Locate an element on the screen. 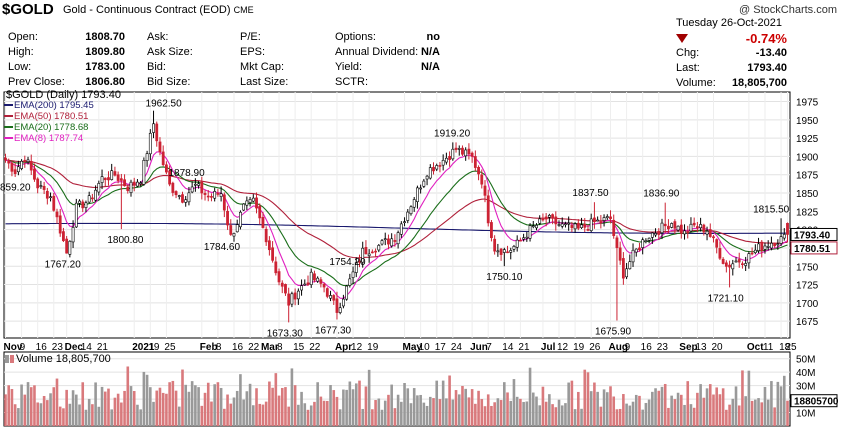 The height and width of the screenshot is (442, 841). volume-last-tag-box is located at coordinates (814, 401).